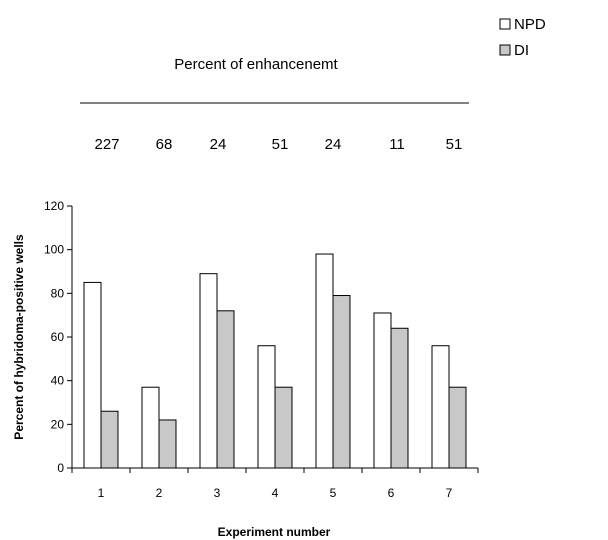 The height and width of the screenshot is (540, 608). I want to click on x-axis-ticks: 1 2 3 4 5 6 7, so click(275, 484).